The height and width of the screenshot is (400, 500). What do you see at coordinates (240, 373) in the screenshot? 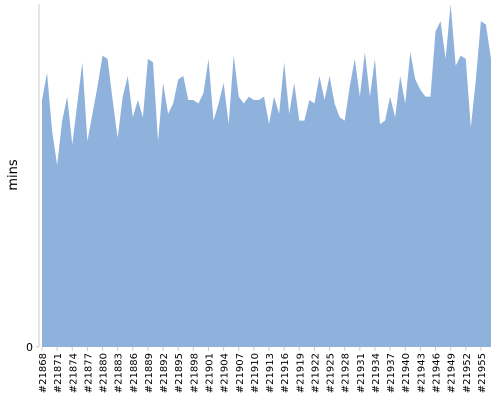
I see `x-tick-label: #21907` at bounding box center [240, 373].